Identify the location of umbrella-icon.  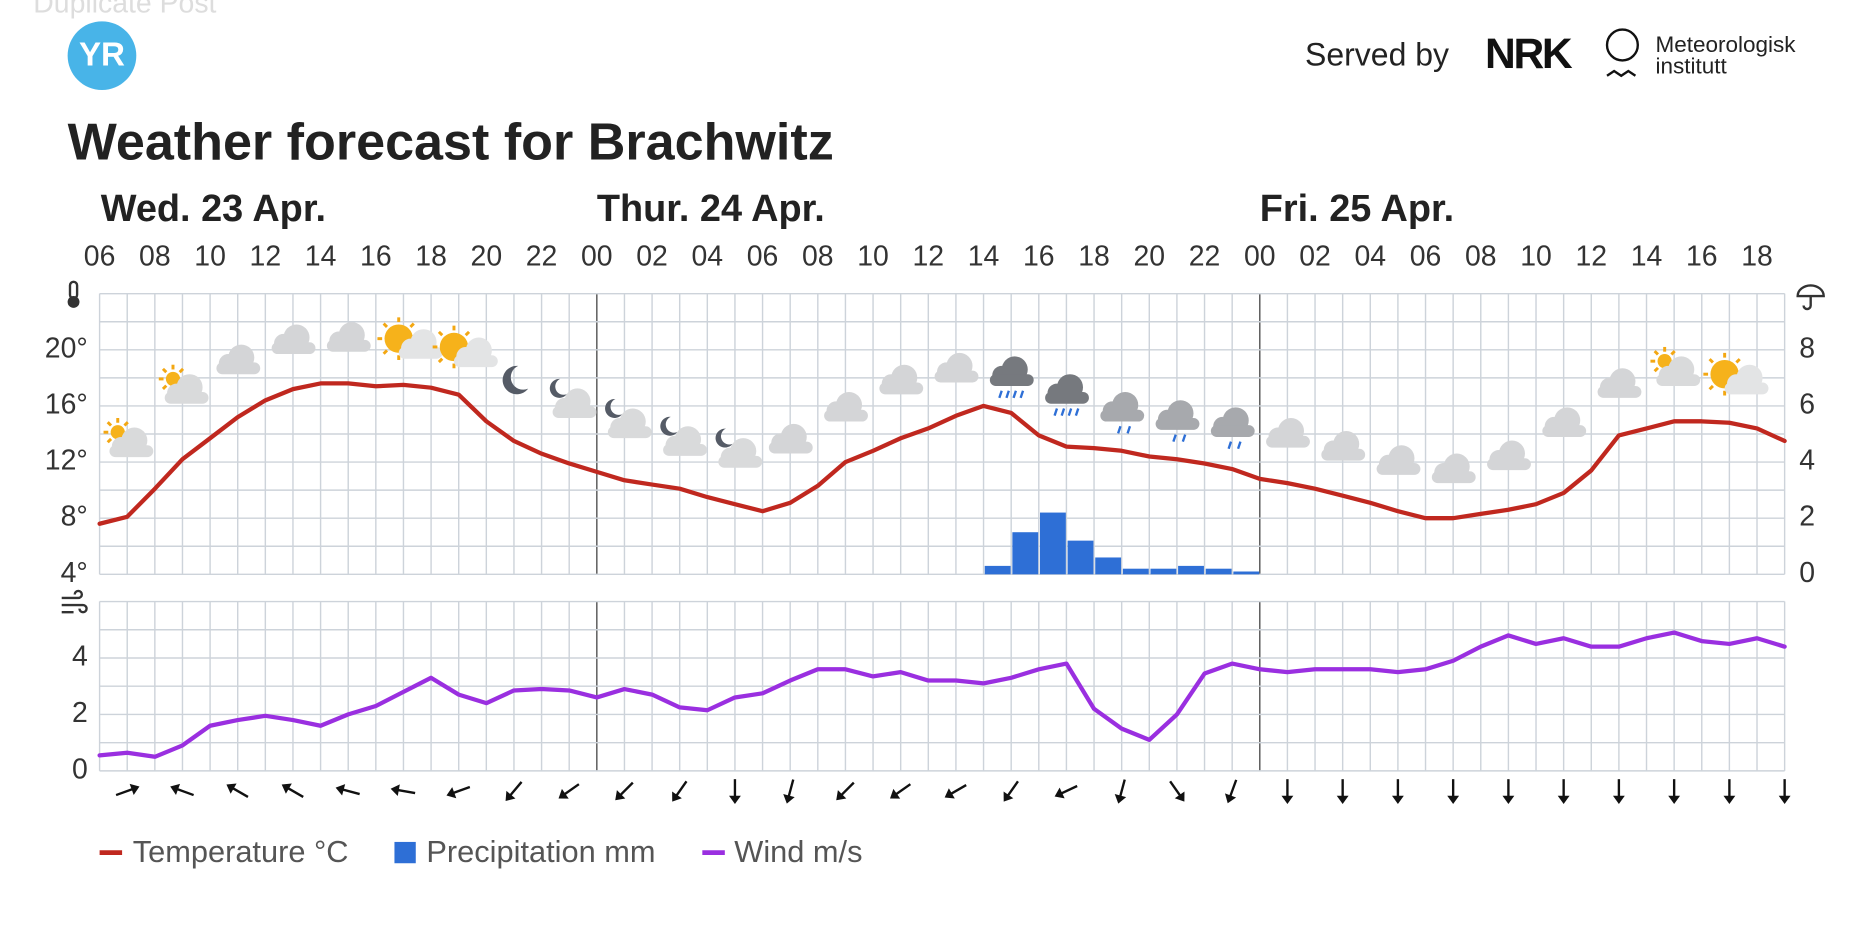
(1810, 297).